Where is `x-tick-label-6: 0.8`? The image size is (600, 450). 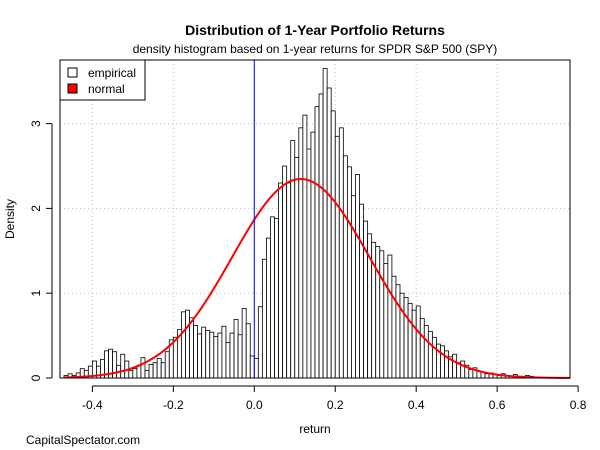 x-tick-label-6: 0.8 is located at coordinates (578, 405).